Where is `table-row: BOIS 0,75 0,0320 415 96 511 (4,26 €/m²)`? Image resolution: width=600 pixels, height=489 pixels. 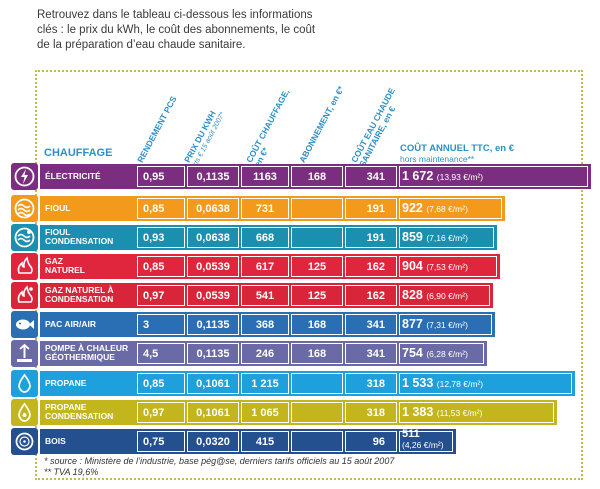 table-row: BOIS 0,75 0,0320 415 96 511 (4,26 €/m²) is located at coordinates (233, 441).